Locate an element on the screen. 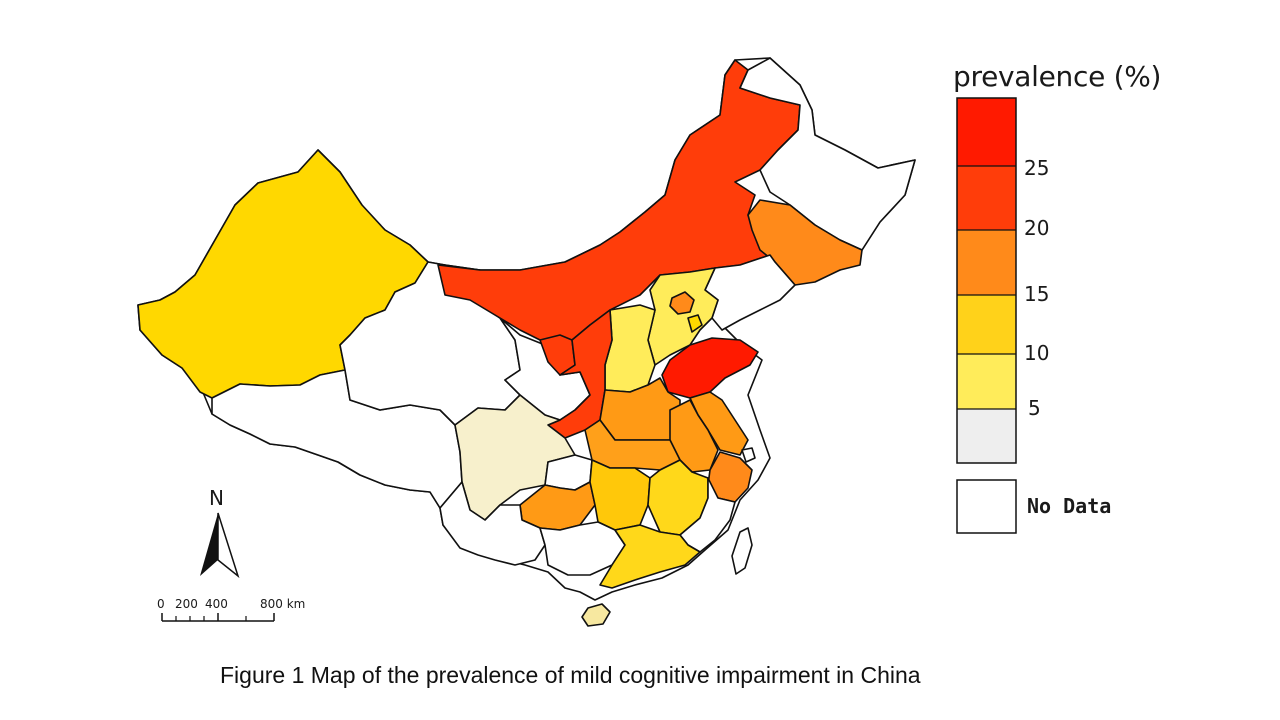 This screenshot has height=720, width=1280. province-yunnan is located at coordinates (492, 523).